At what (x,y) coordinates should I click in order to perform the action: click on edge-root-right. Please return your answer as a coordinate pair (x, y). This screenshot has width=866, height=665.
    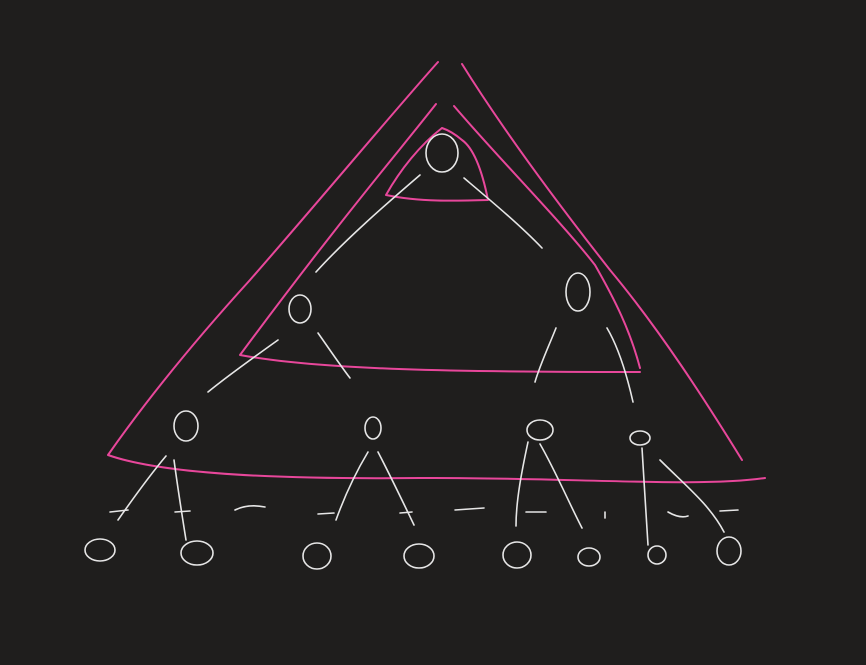
    Looking at the image, I should click on (503, 213).